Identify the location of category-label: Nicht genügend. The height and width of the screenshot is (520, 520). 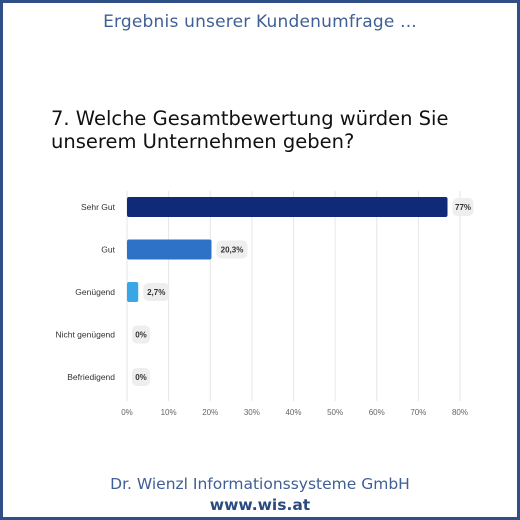
(85, 335).